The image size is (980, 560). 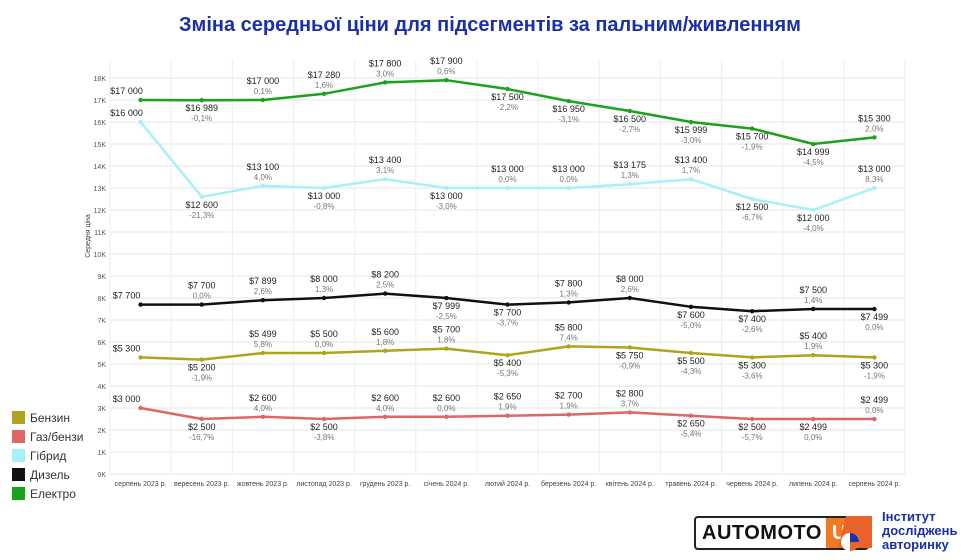 What do you see at coordinates (691, 371) in the screenshot?
I see `data-label-change: -4,3%` at bounding box center [691, 371].